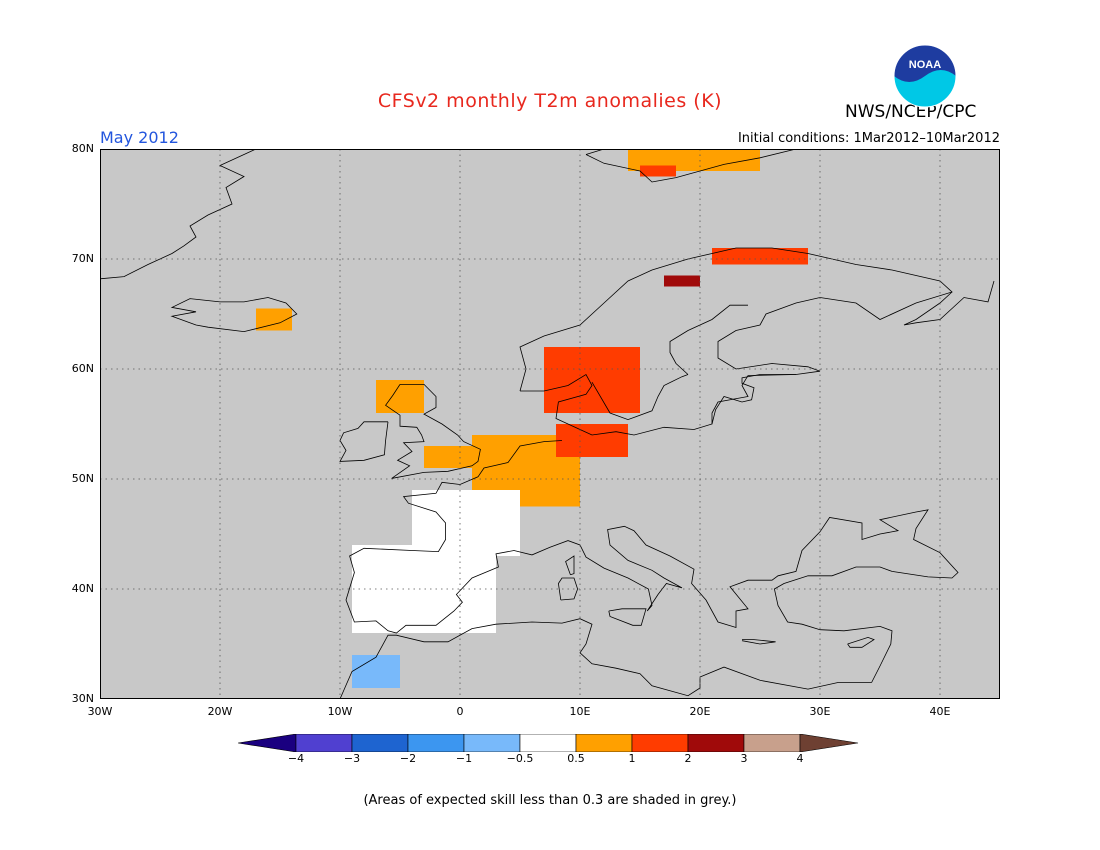 Image resolution: width=1100 pixels, height=850 pixels. Describe the element at coordinates (576, 758) in the screenshot. I see `colorbar-label: 0.5` at that location.